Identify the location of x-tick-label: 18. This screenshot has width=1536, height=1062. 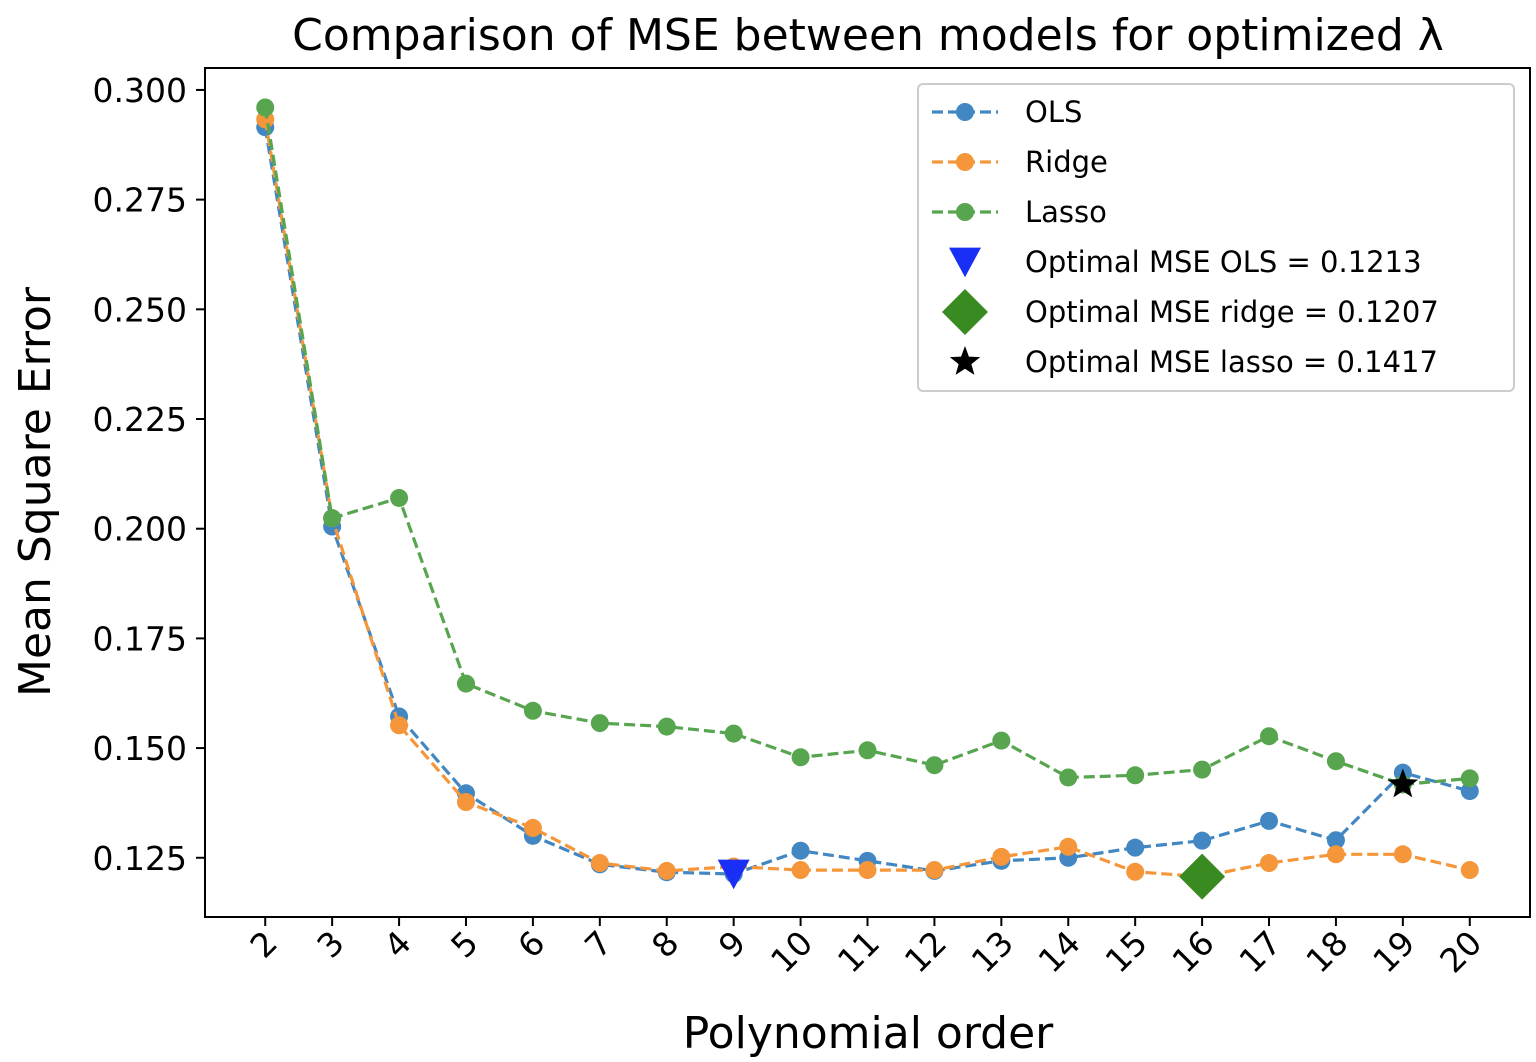
(1326, 951).